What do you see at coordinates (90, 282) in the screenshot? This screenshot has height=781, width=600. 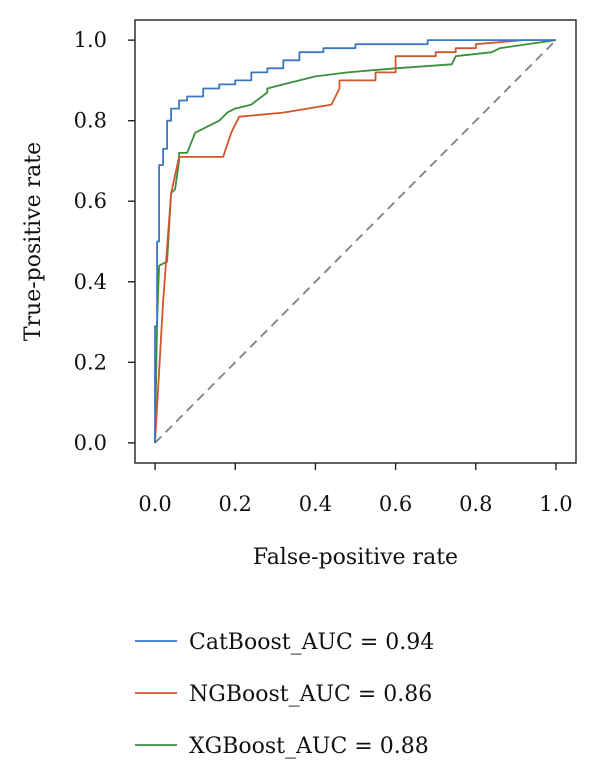 I see `y-tick-label: 0.4` at bounding box center [90, 282].